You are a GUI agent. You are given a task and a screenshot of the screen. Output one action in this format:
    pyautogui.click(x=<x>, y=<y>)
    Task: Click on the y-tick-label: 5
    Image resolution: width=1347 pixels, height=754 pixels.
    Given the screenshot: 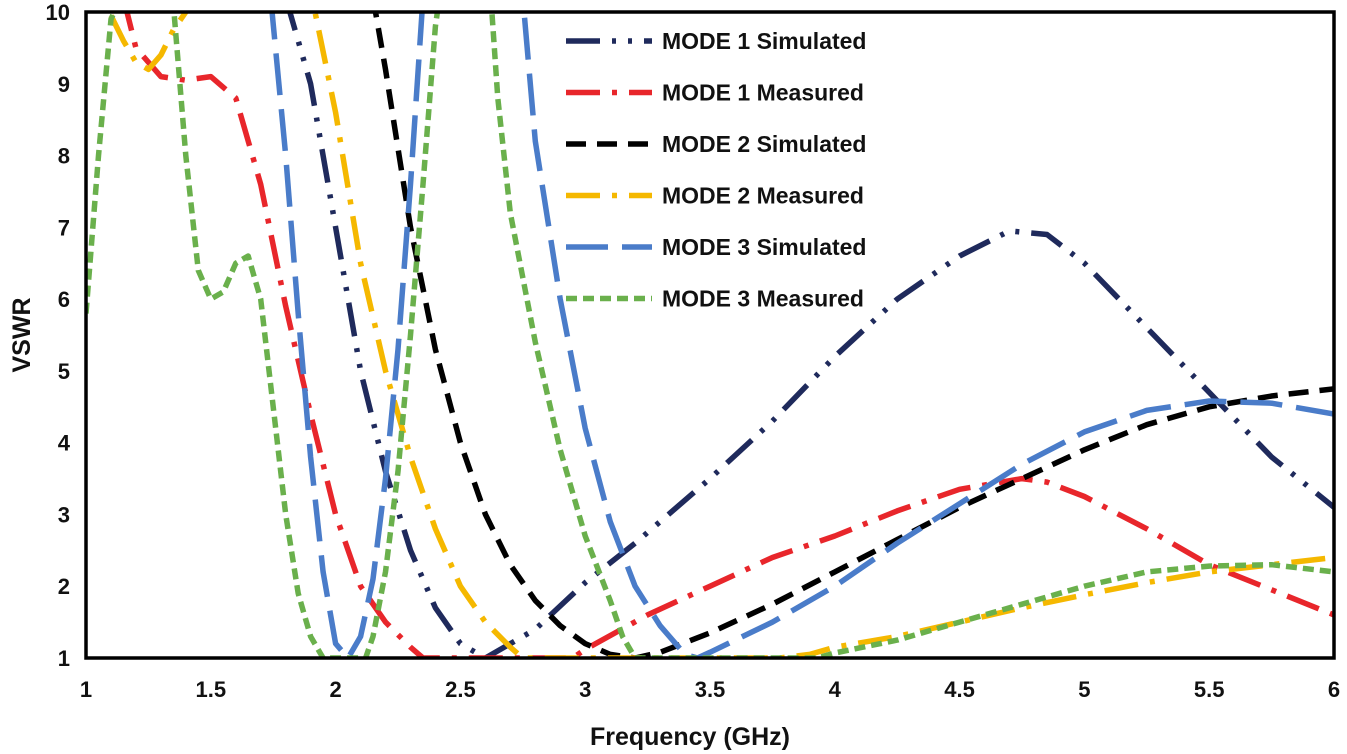 What is the action you would take?
    pyautogui.click(x=64, y=371)
    